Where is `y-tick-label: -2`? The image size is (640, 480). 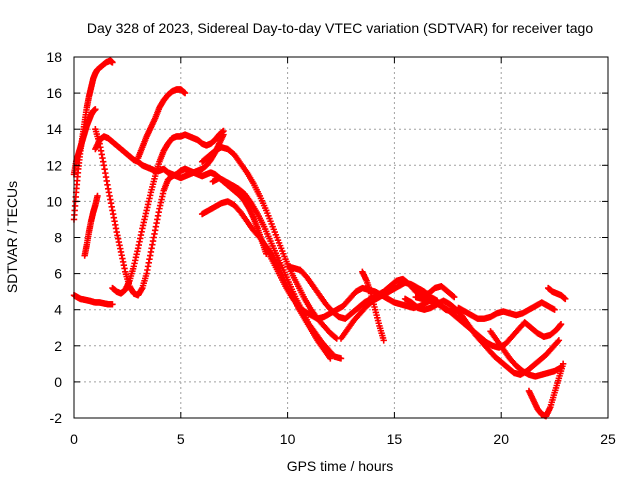
y-tick-label: -2 is located at coordinates (56, 418).